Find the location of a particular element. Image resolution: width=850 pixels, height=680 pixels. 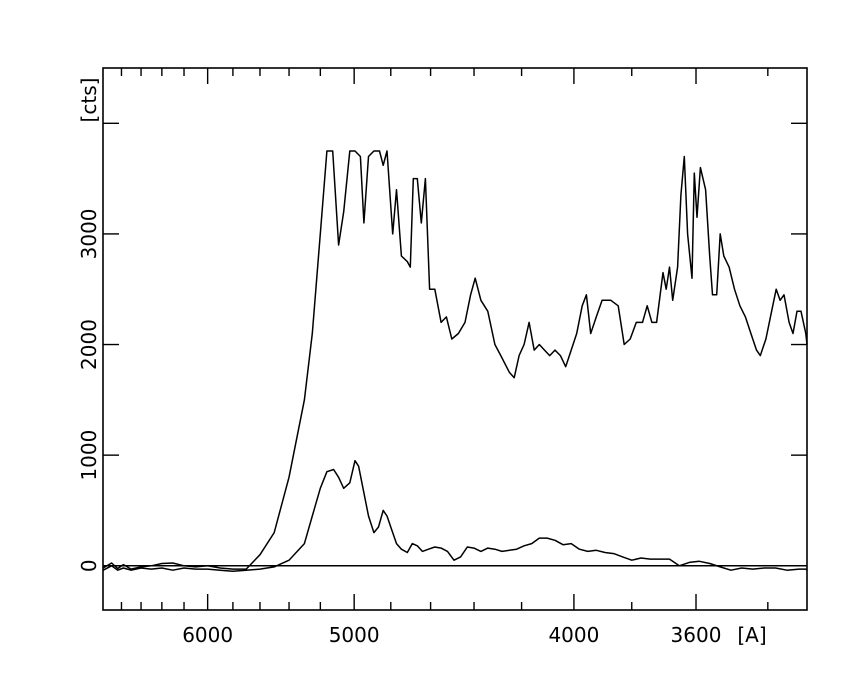

x-tick-label: 4000 is located at coordinates (573, 635).